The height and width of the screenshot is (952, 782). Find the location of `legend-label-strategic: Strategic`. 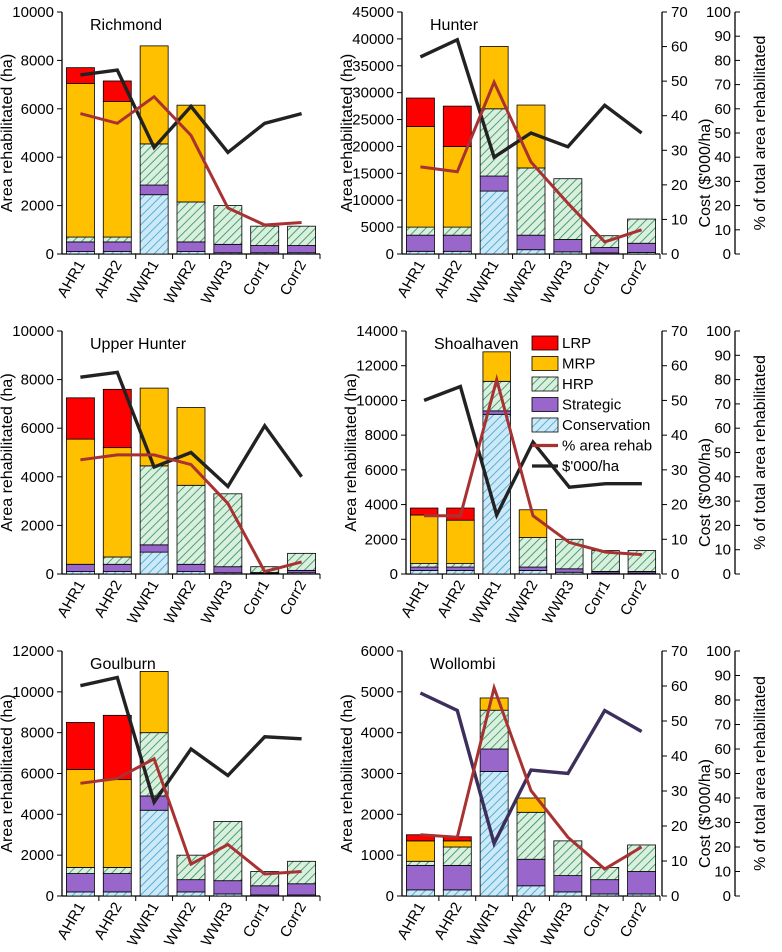

legend-label-strategic: Strategic is located at coordinates (592, 405).